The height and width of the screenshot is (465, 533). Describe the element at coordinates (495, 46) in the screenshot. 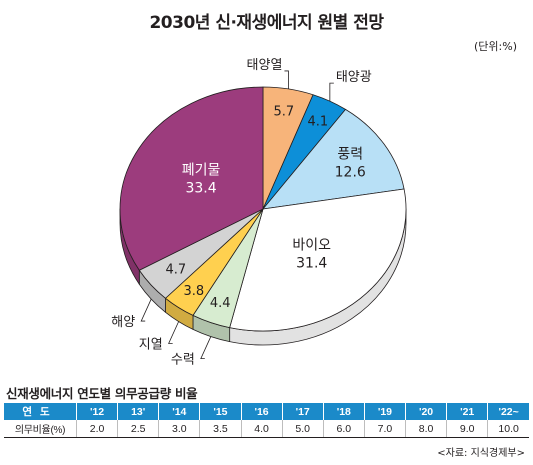

I see `unit-label: (단위:%)` at that location.